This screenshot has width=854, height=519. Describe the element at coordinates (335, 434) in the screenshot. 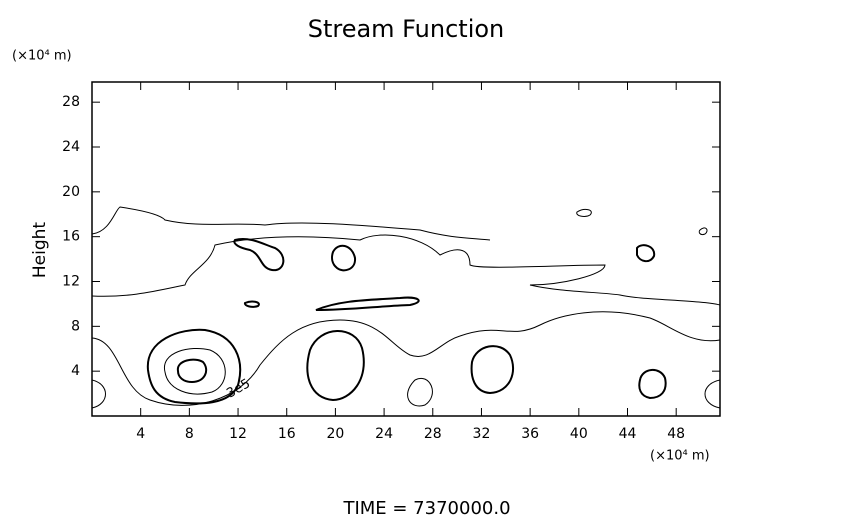

I see `x-tick-label: 20` at that location.